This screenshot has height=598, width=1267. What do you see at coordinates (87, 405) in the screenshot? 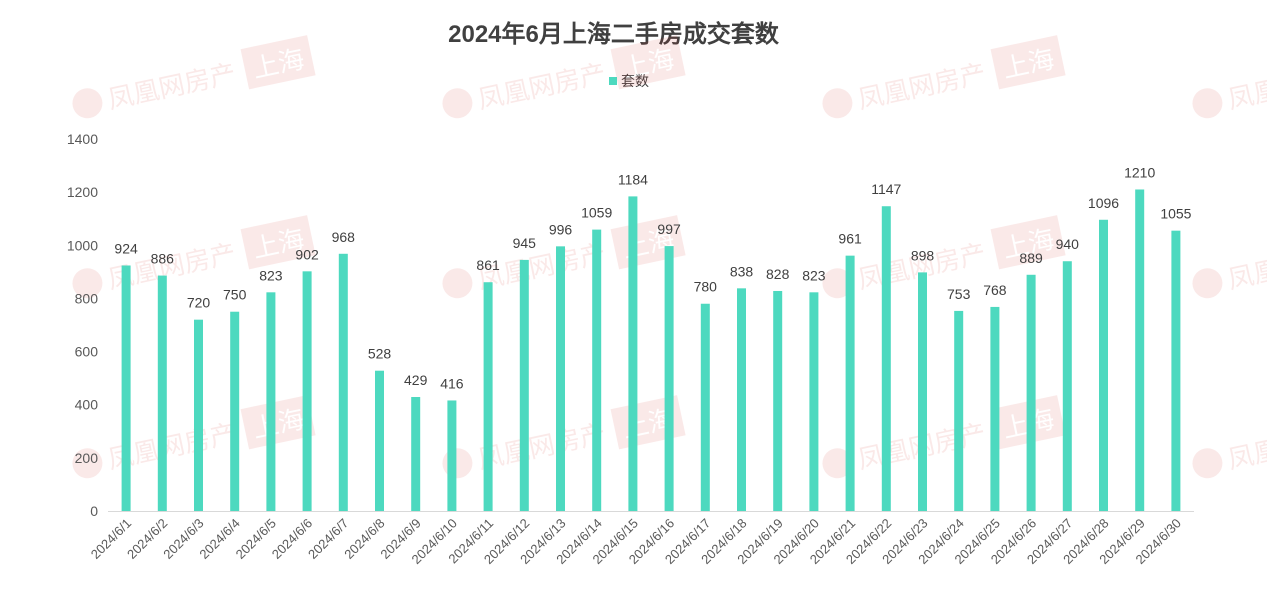
I see `y-tick-label: 400` at bounding box center [87, 405].